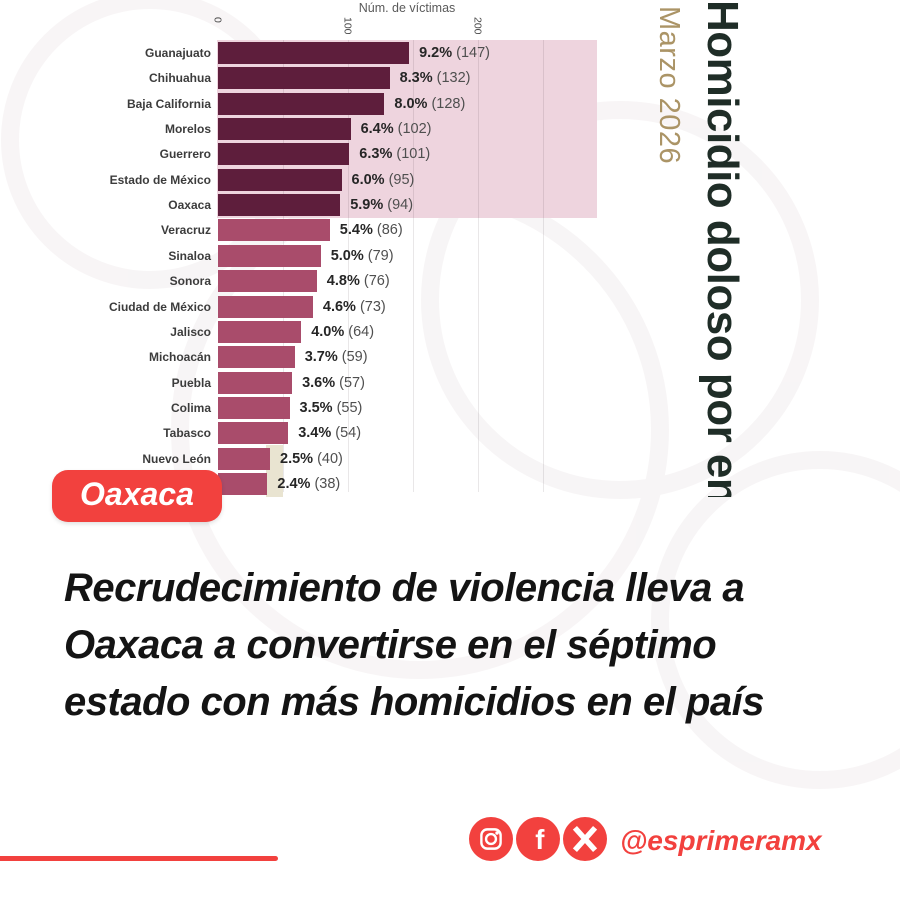 The image size is (900, 900). What do you see at coordinates (395, 154) in the screenshot?
I see `value-label: 6.3% (101)` at bounding box center [395, 154].